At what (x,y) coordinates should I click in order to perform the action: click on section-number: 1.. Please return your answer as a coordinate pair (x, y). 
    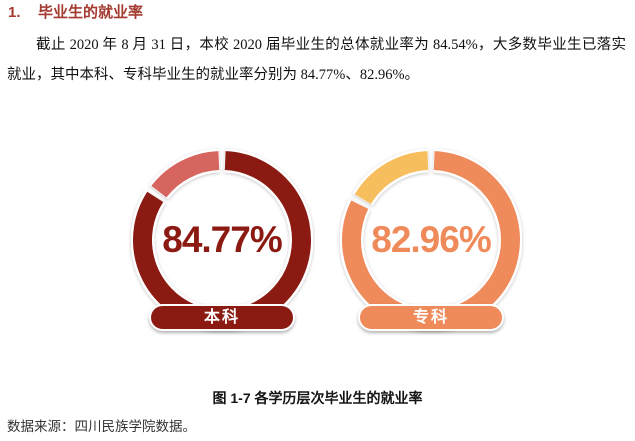
    Looking at the image, I should click on (14, 12).